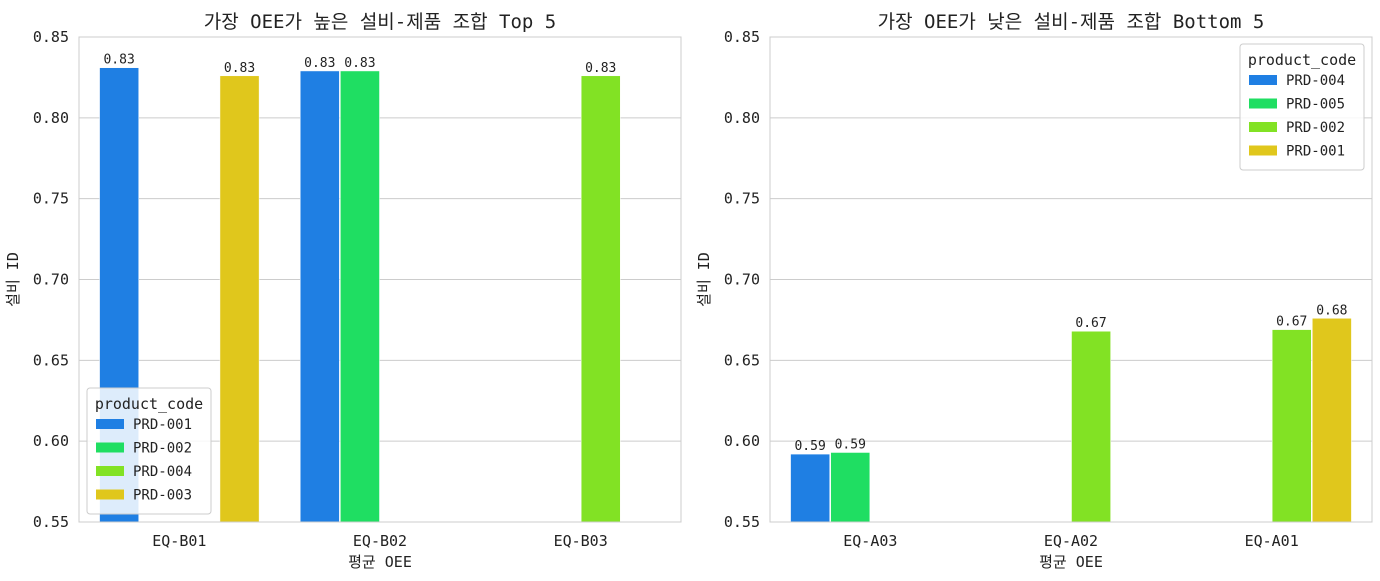  I want to click on x-tick-label: EQ-A03, so click(870, 541).